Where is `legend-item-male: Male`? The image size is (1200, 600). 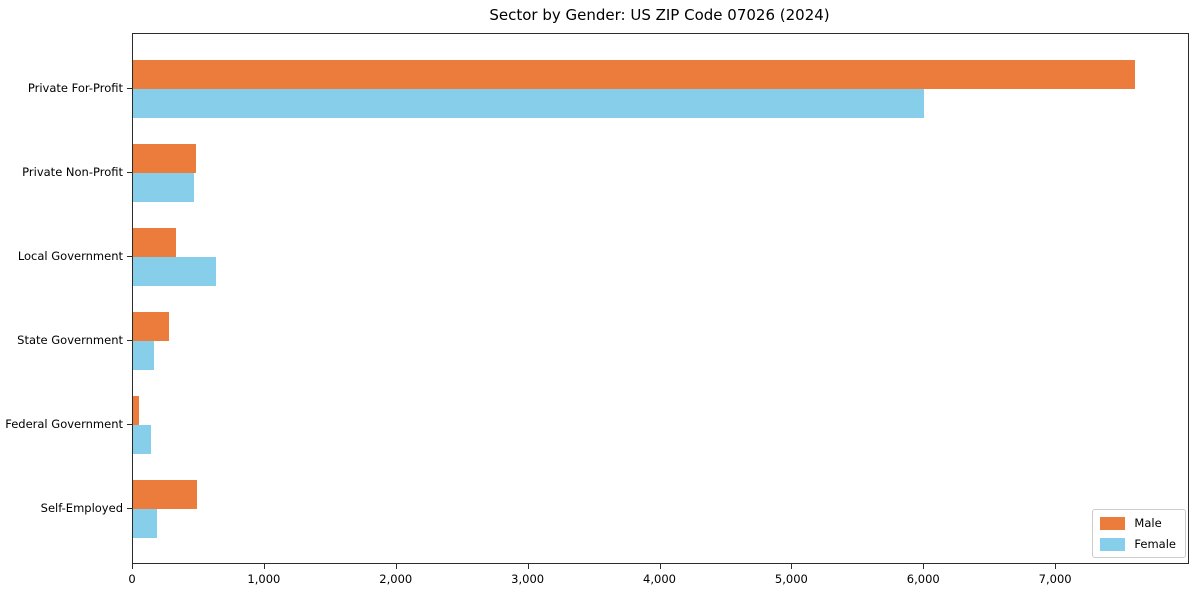
legend-item-male: Male is located at coordinates (1138, 523).